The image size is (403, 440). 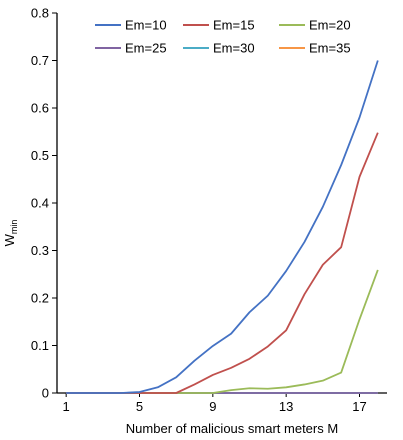 What do you see at coordinates (232, 428) in the screenshot?
I see `x-axis-title: Number of malicious smart meters M` at bounding box center [232, 428].